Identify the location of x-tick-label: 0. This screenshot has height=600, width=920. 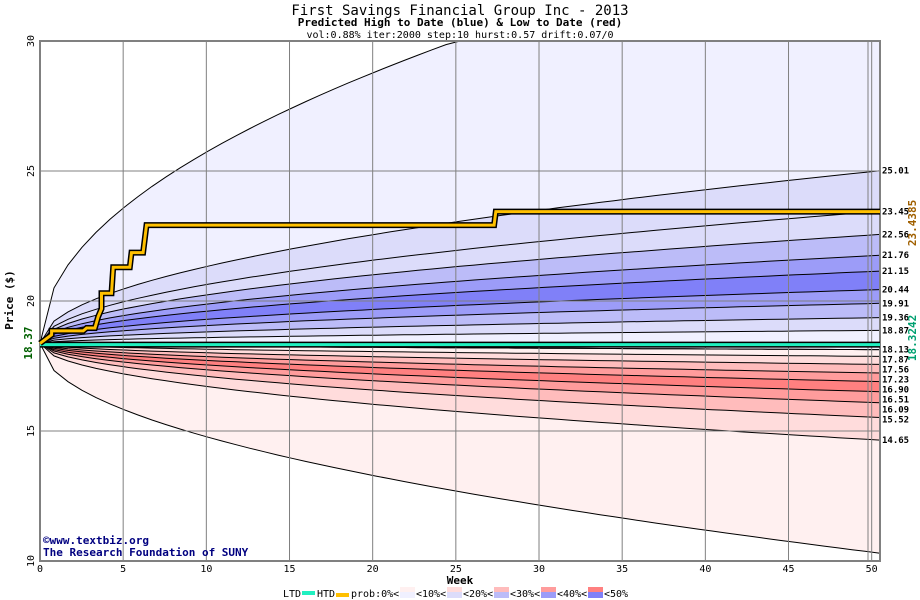
(40, 569).